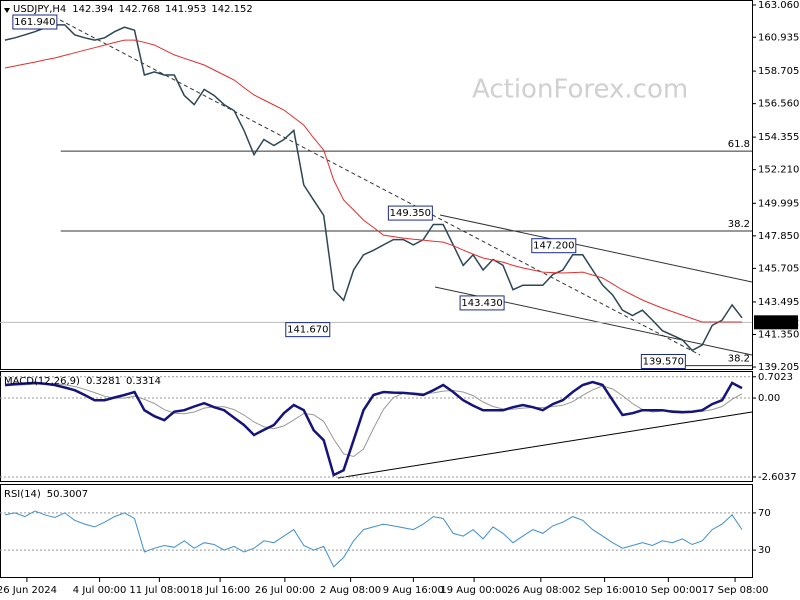 Image resolution: width=800 pixels, height=600 pixels. I want to click on price-label: 139.570, so click(663, 362).